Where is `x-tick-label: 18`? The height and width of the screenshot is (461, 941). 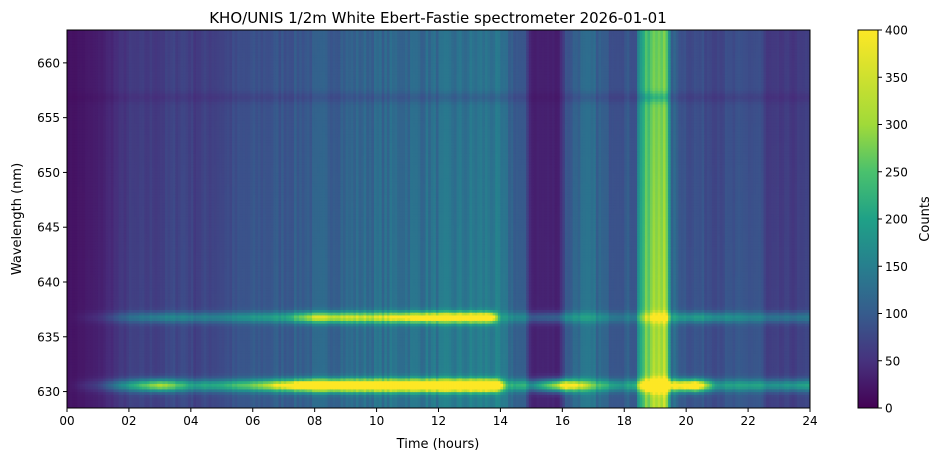 x-tick-label: 18 is located at coordinates (624, 421).